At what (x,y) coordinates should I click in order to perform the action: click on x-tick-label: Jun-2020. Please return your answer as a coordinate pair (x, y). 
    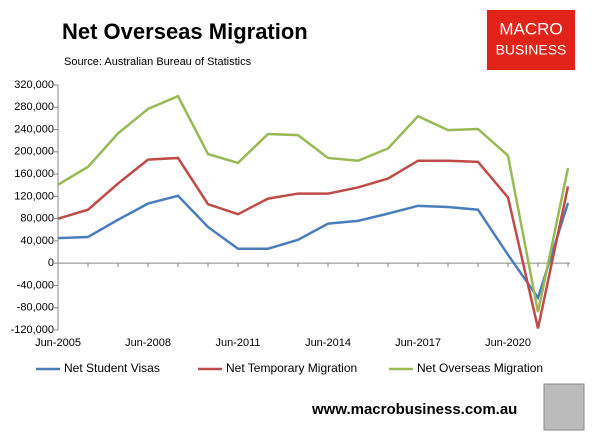
    Looking at the image, I should click on (508, 343).